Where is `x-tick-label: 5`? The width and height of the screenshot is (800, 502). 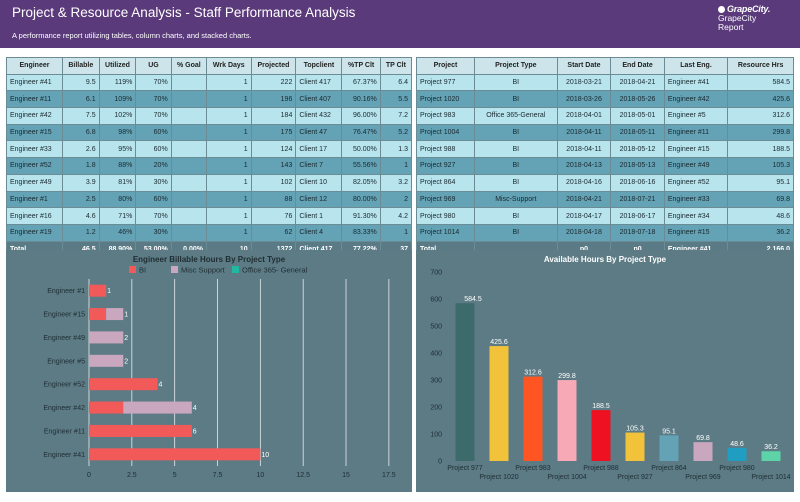 x-tick-label: 5 is located at coordinates (175, 475).